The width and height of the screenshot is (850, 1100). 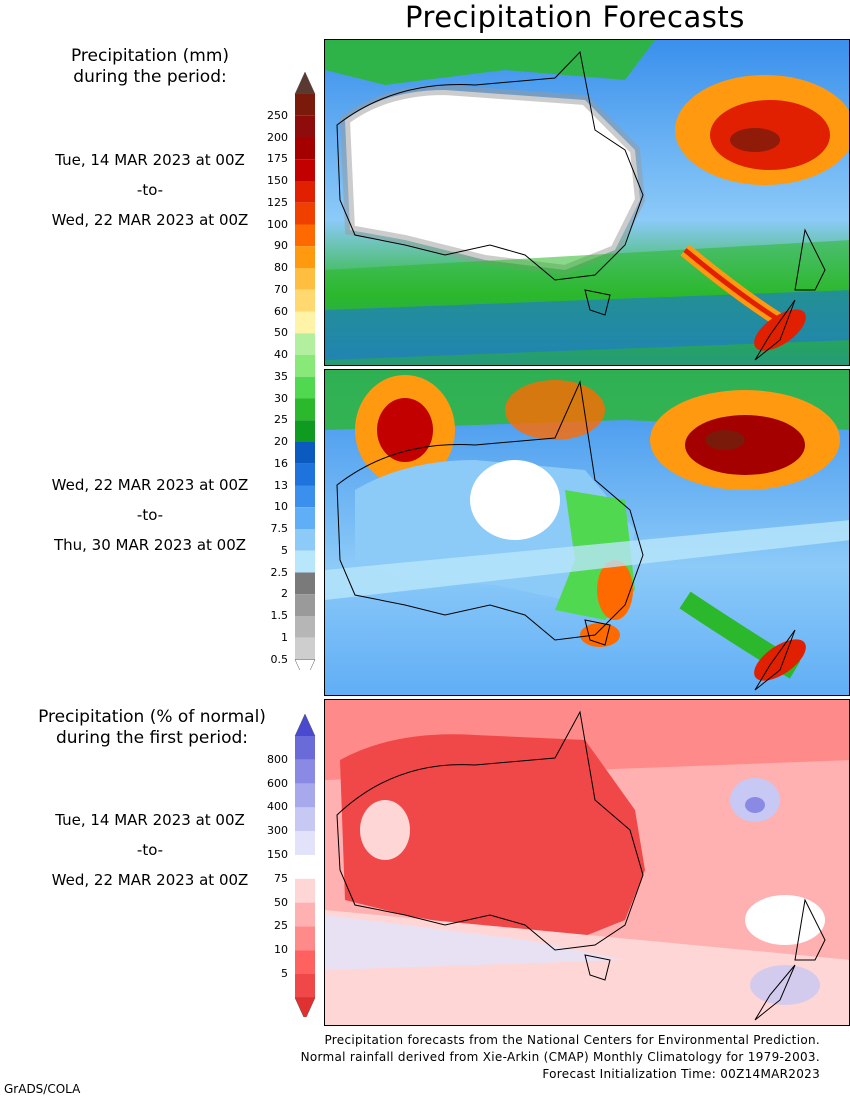 What do you see at coordinates (277, 115) in the screenshot?
I see `colorbar-tick-label: 250` at bounding box center [277, 115].